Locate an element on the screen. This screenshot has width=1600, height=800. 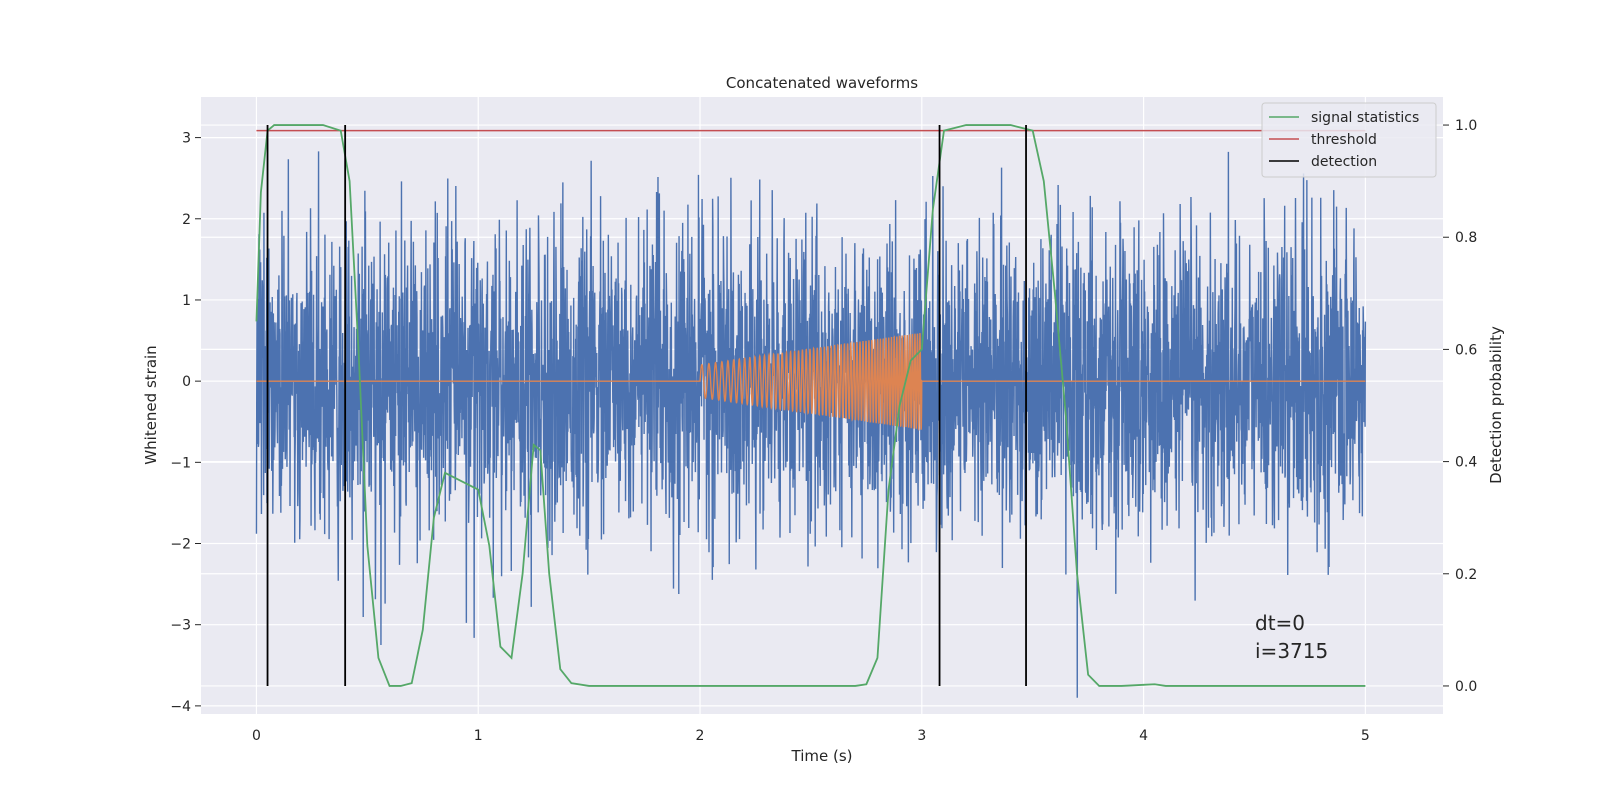
legend-label-threshold: threshold is located at coordinates (1344, 140).